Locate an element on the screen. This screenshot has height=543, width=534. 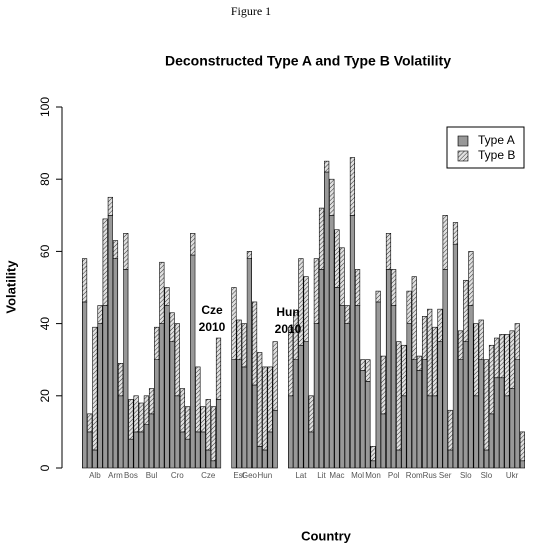
x-tick-label: Alb is located at coordinates (95, 475).